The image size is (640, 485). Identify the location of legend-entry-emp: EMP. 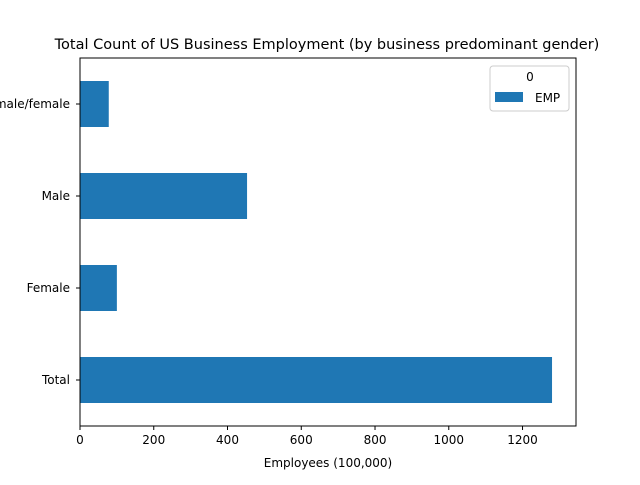
(547, 98).